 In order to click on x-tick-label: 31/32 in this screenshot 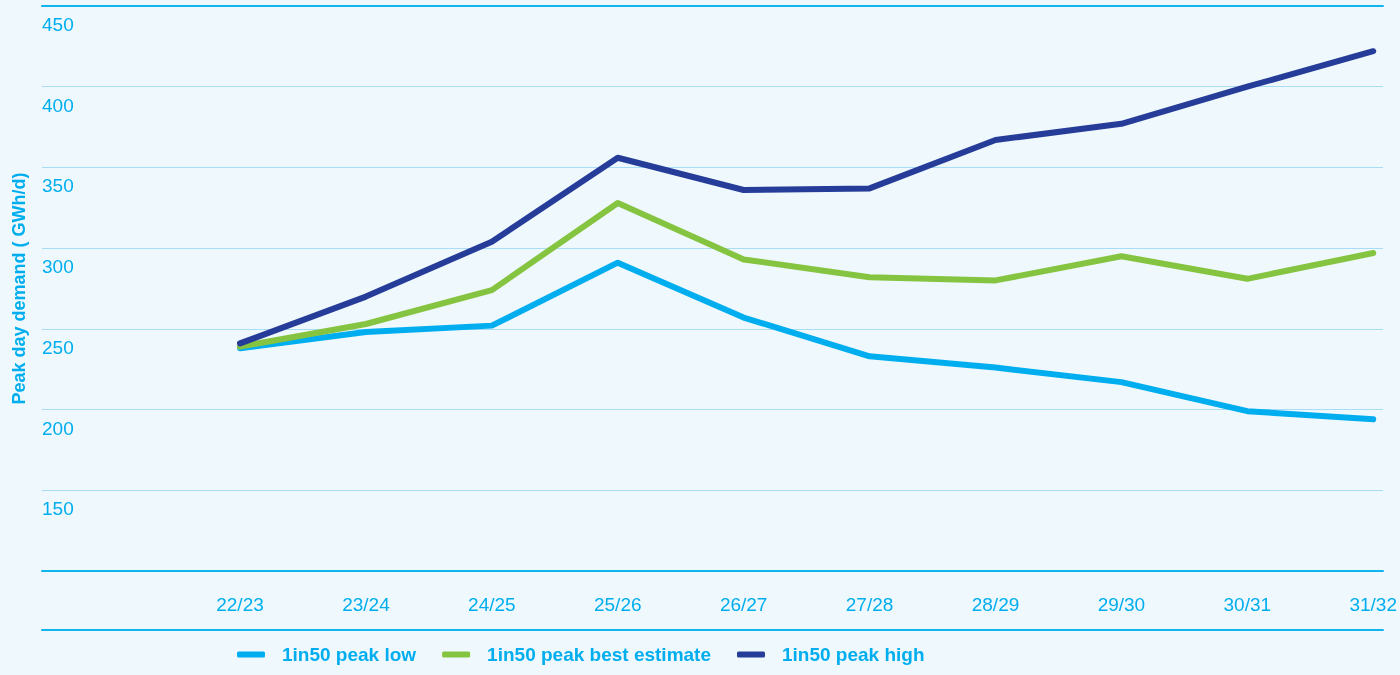, I will do `click(1373, 604)`.